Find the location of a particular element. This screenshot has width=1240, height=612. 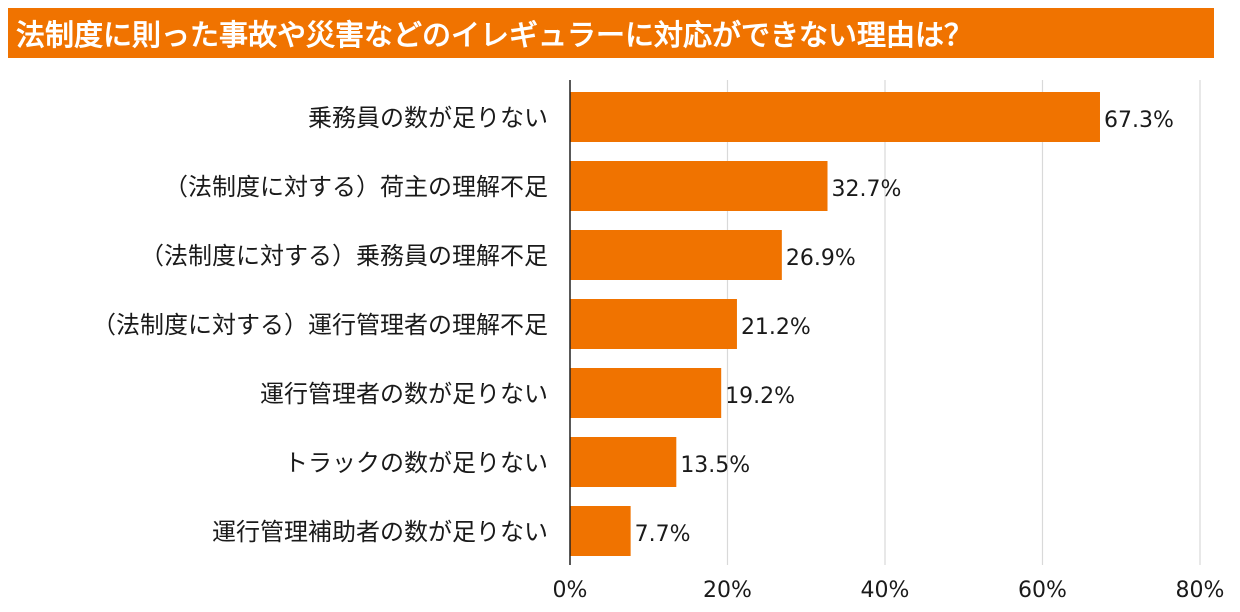

value-label: 7.7% is located at coordinates (663, 534).